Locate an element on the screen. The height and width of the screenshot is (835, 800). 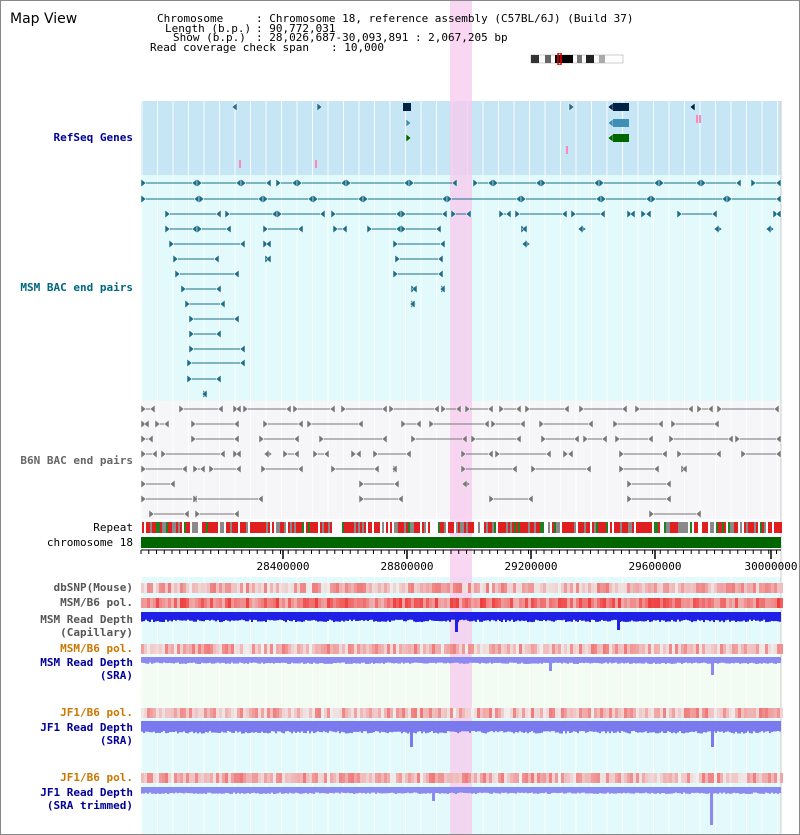
msm-b6-pol-sra-label: MSM/B6 pol. is located at coordinates (96, 648).